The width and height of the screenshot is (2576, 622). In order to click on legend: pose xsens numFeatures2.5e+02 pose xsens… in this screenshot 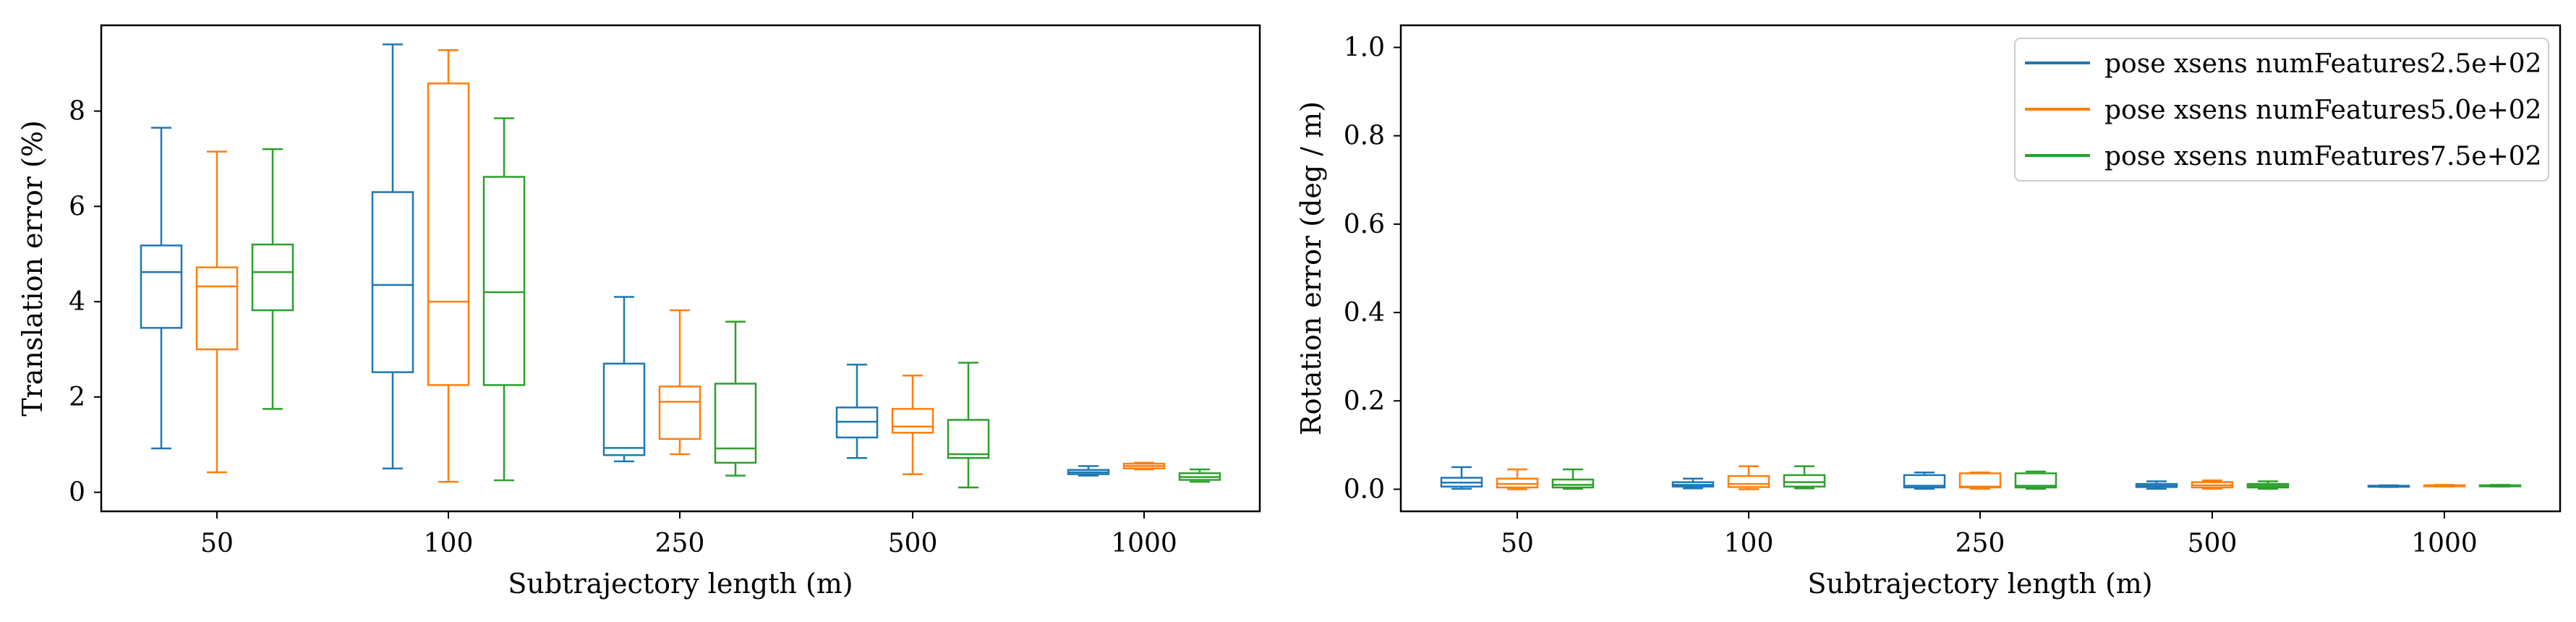, I will do `click(2281, 110)`.